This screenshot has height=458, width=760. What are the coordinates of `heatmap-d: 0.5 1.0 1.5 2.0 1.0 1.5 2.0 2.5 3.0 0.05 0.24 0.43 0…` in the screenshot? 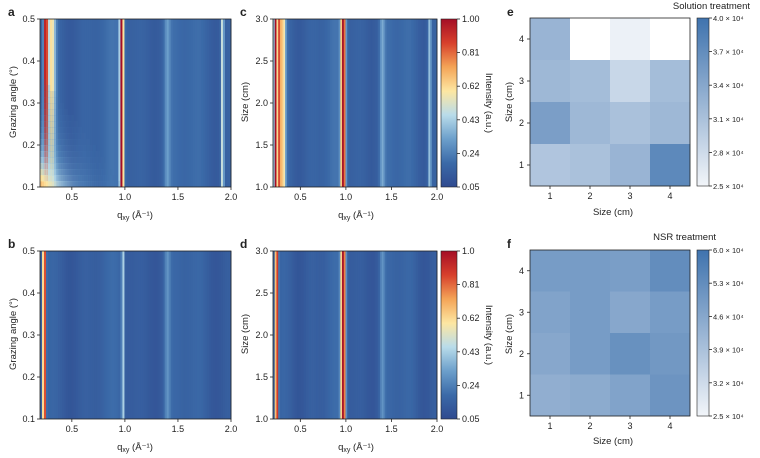 It's located at (367, 340).